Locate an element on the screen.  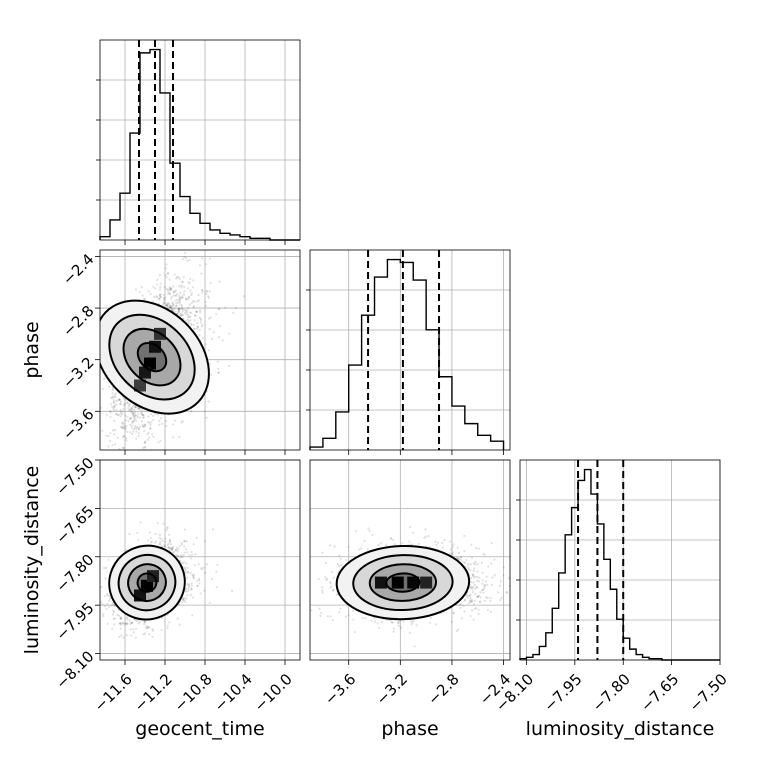
contour-line is located at coordinates (152, 357).